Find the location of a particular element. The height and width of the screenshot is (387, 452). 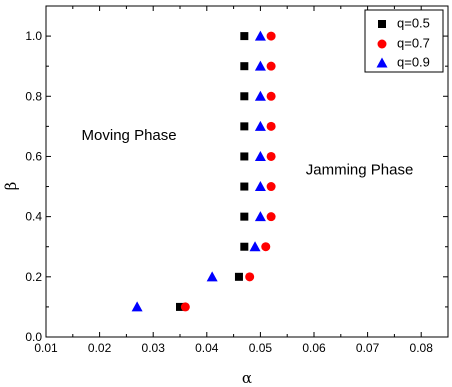

x-tick-label: 0.04 is located at coordinates (207, 348).